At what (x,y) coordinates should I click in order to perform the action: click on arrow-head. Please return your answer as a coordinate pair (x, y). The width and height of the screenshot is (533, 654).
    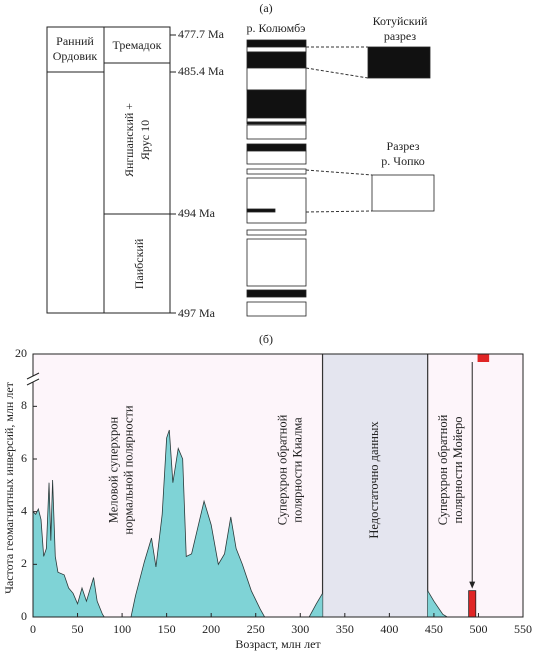
    Looking at the image, I should click on (472, 585).